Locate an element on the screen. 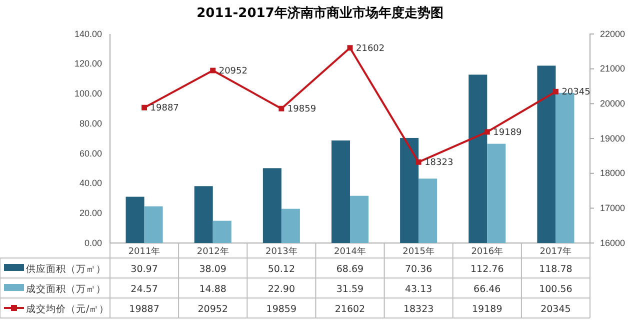  x-tick-label: 2014年 is located at coordinates (350, 251).